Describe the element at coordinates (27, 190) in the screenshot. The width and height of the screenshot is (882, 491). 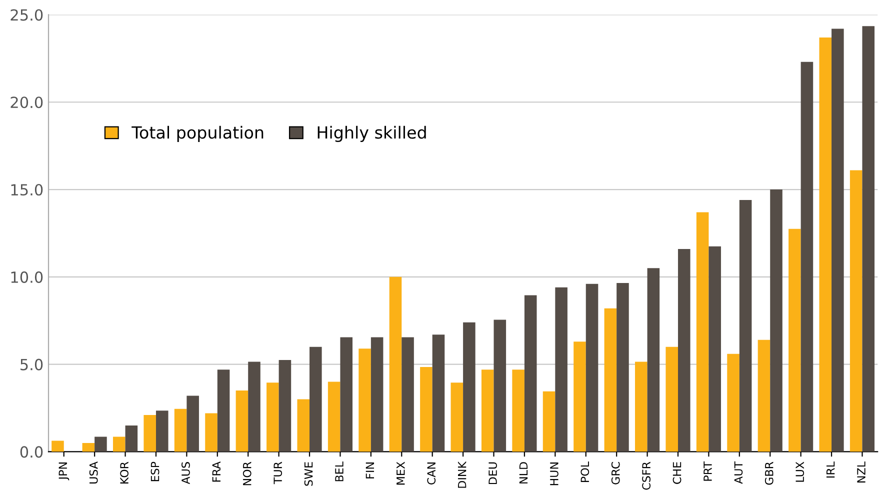
I see `y-tick-label: 15.0` at that location.